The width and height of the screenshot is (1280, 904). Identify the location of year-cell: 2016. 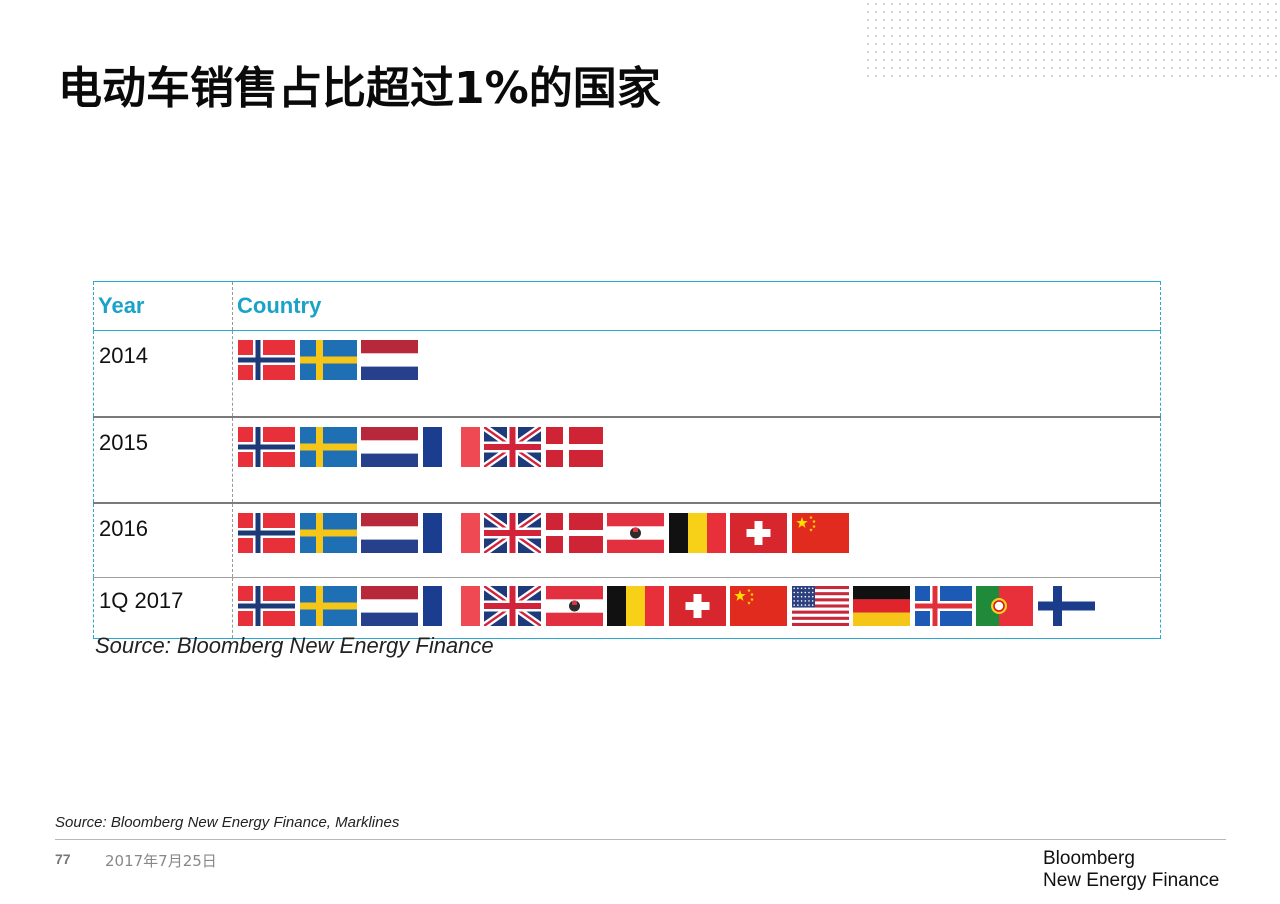
(163, 540).